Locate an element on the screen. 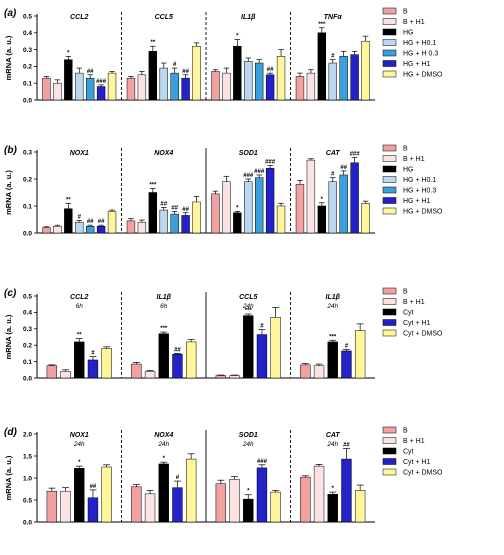 The width and height of the screenshot is (504, 555). group-title: TNFα is located at coordinates (333, 17).